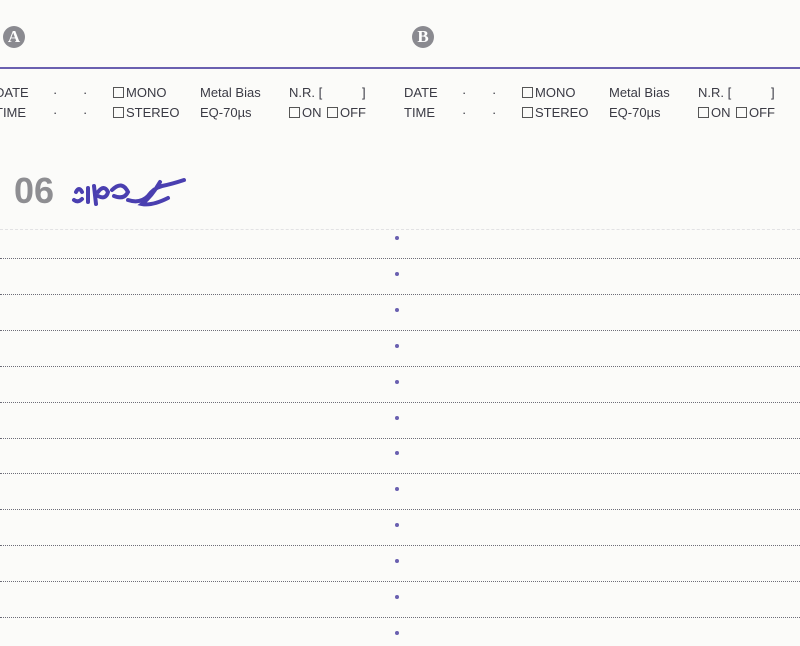 This screenshot has width=800, height=646. Describe the element at coordinates (34, 190) in the screenshot. I see `tape-length: 06` at that location.